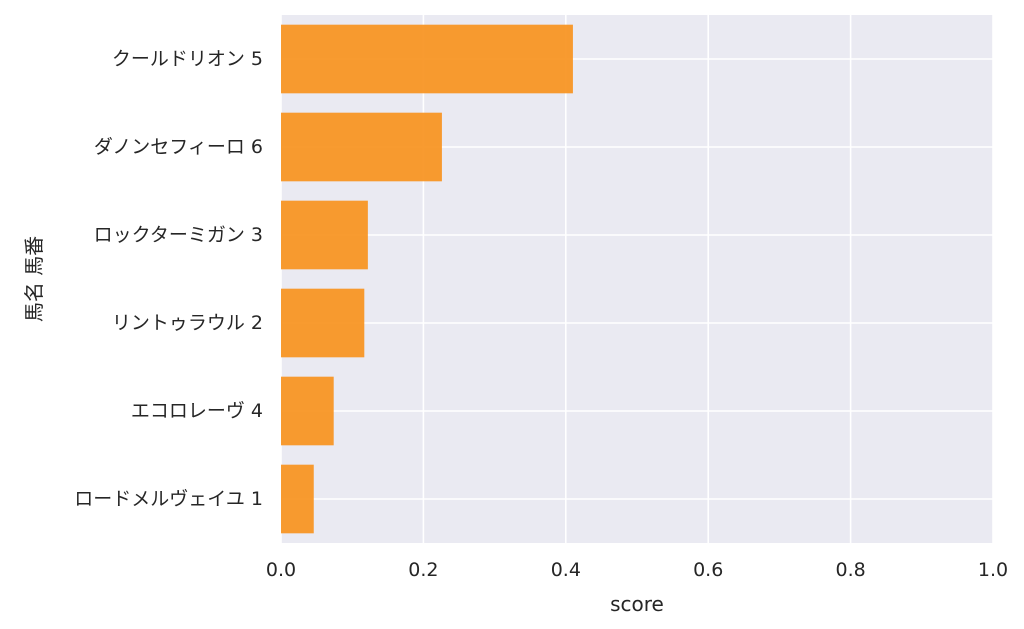 The image size is (1024, 629). Describe the element at coordinates (34, 279) in the screenshot. I see `y-axis-title: 馬名 馬番` at that location.